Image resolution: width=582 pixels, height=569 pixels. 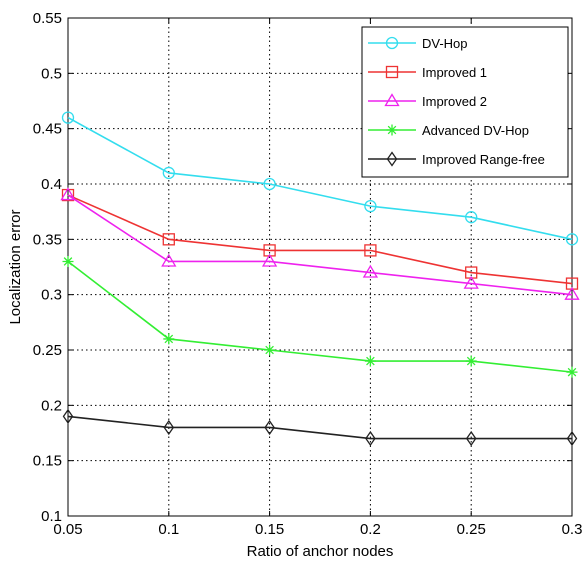 What do you see at coordinates (320, 551) in the screenshot?
I see `x-axis-label: Ratio of anchor nodes` at bounding box center [320, 551].